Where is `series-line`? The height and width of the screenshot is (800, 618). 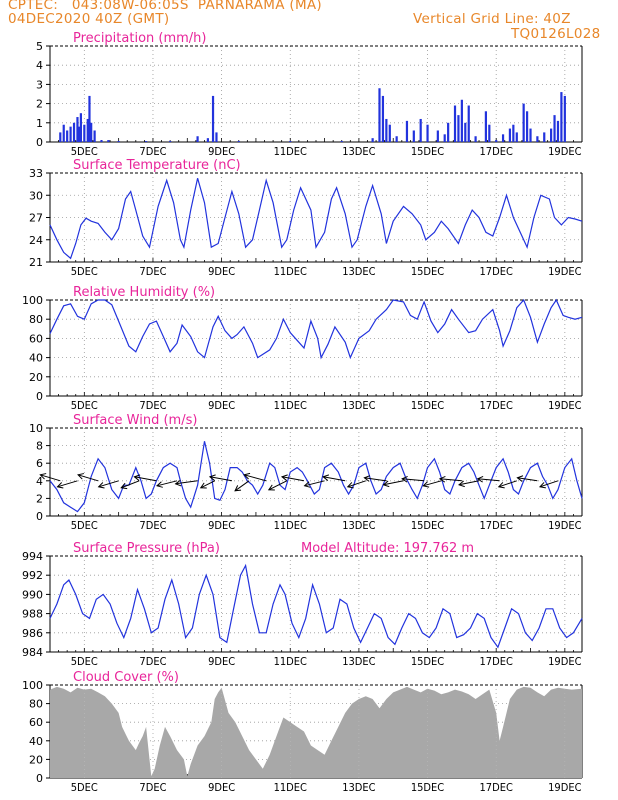 series-line is located at coordinates (316, 329).